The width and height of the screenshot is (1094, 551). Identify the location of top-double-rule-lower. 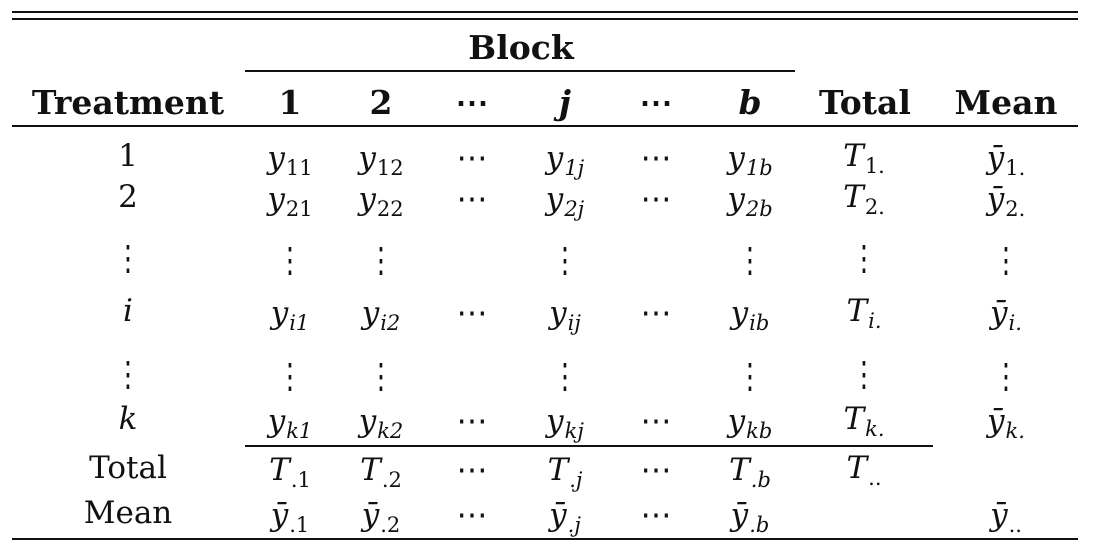
(545, 19).